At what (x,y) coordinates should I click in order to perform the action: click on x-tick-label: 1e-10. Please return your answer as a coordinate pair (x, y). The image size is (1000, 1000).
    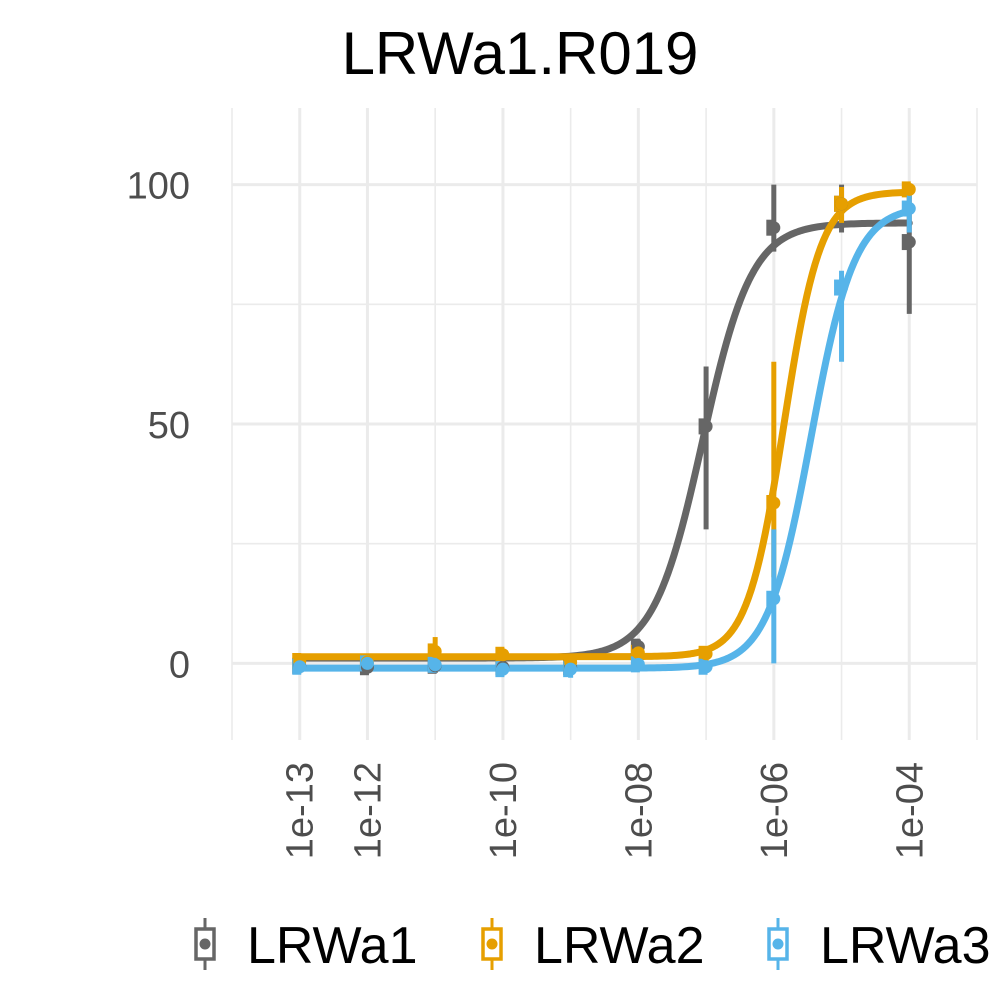
    Looking at the image, I should click on (504, 810).